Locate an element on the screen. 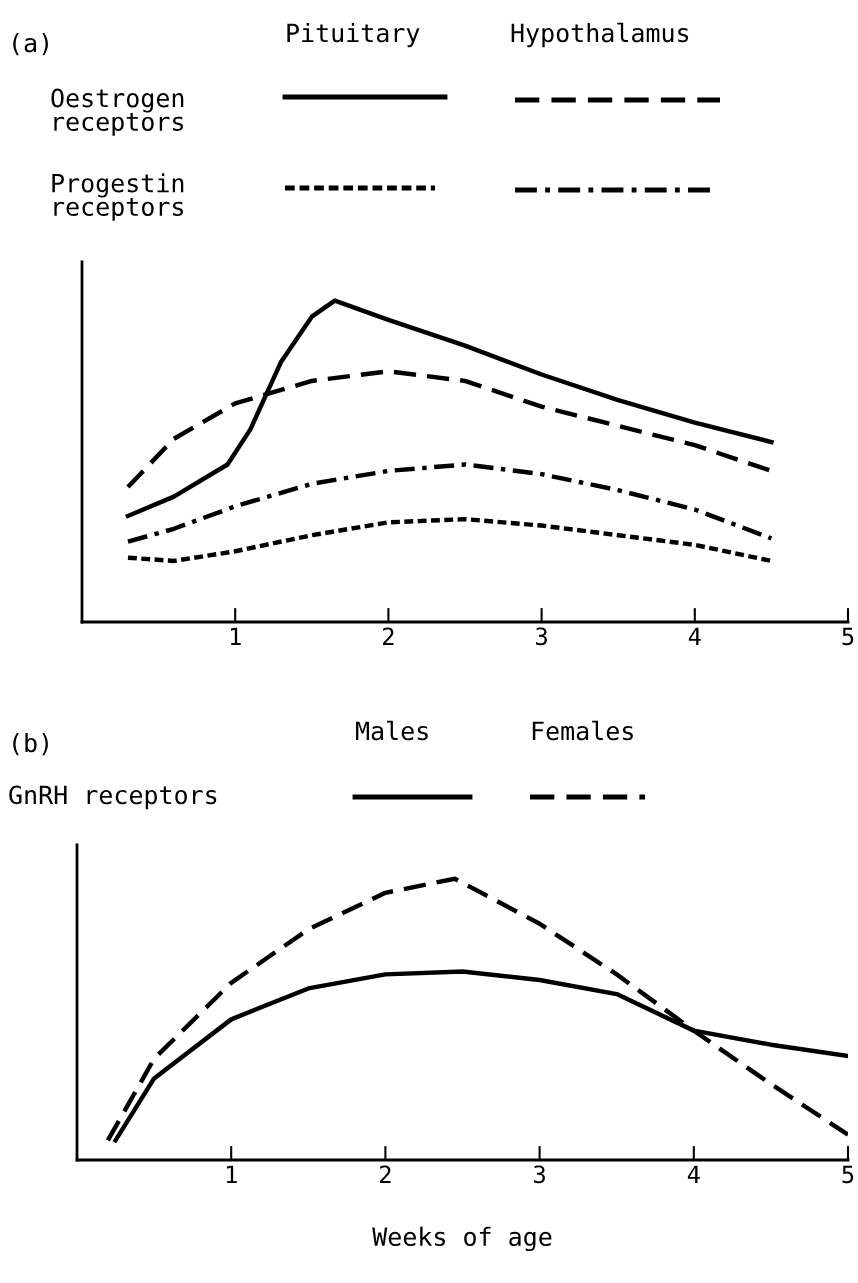  text: Females is located at coordinates (582, 730).